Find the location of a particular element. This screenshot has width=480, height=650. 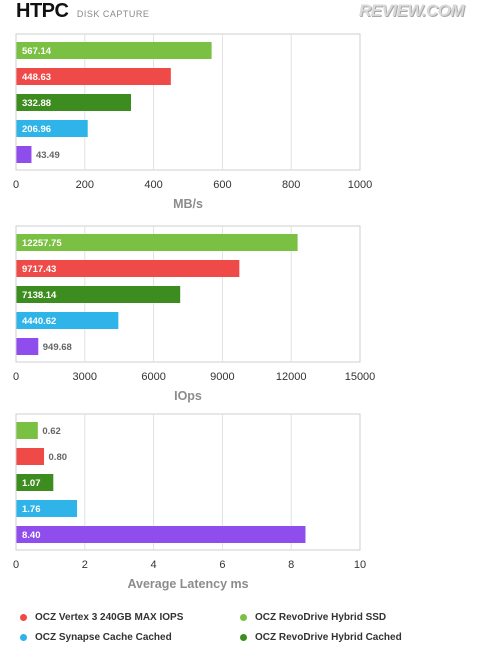

legend-item-revodrive-ssd: OCZ RevoDrive Hybrid SSD is located at coordinates (313, 617).